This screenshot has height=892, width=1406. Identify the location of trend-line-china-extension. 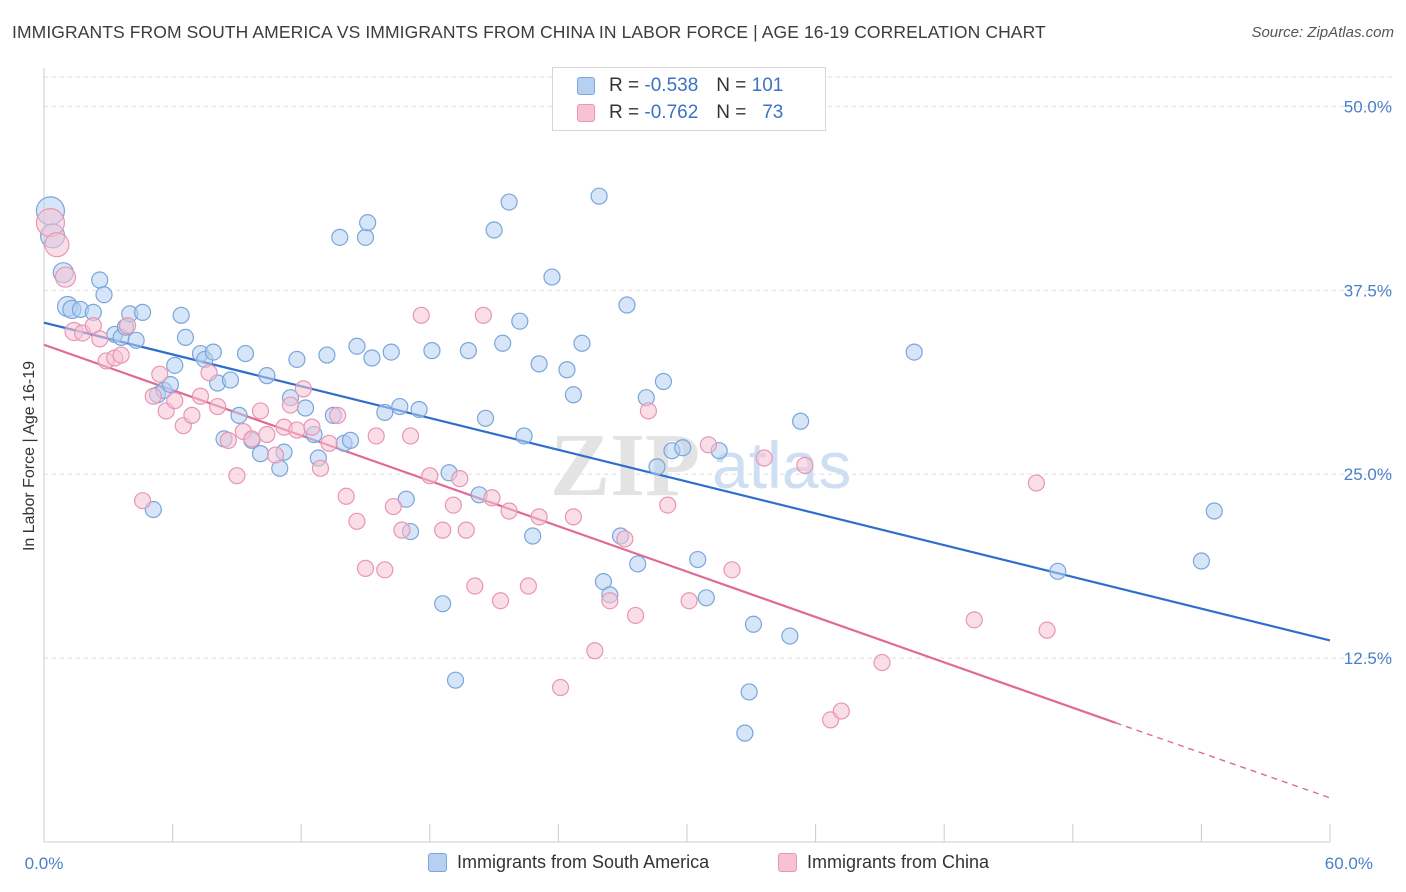
(1223, 760).